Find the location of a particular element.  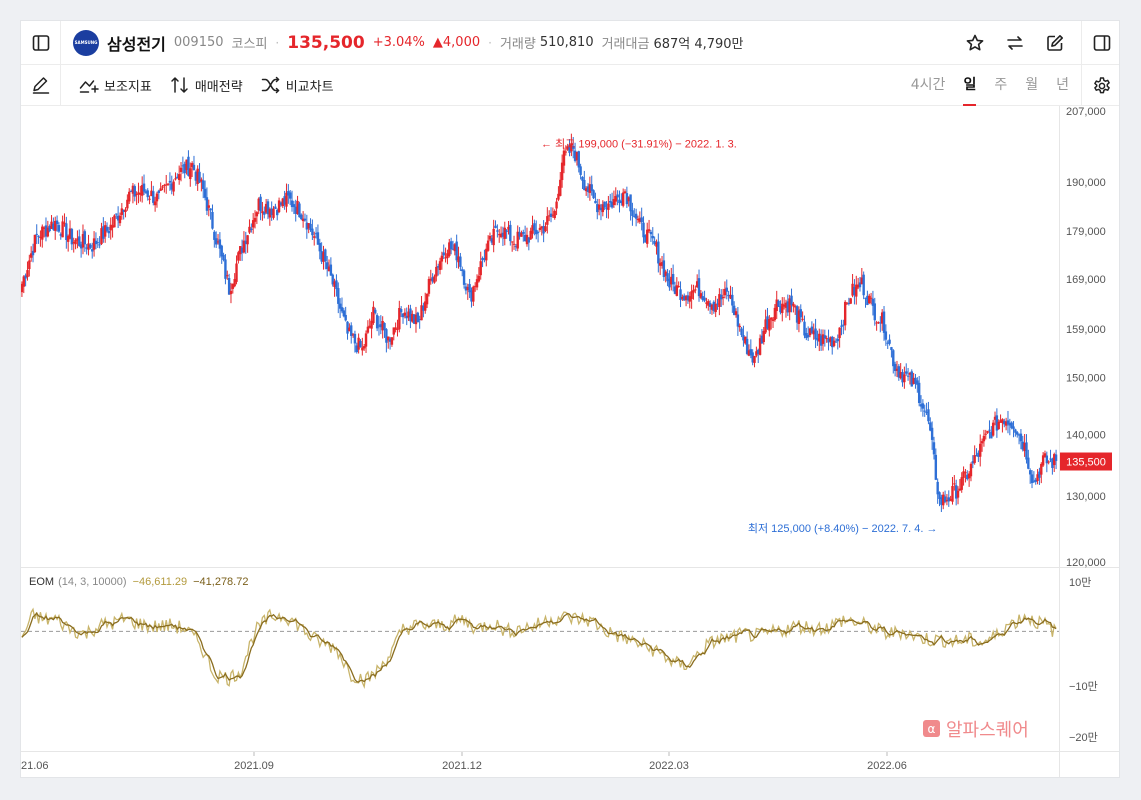

tab-weekly: 주 is located at coordinates (1001, 85).